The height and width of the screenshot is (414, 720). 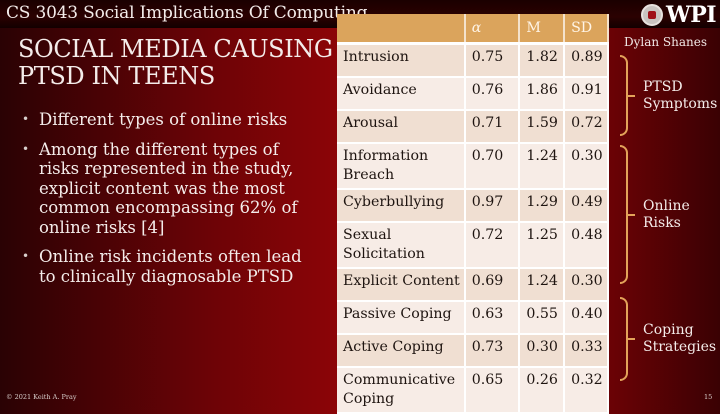 What do you see at coordinates (542, 29) in the screenshot?
I see `header-mean: M` at bounding box center [542, 29].